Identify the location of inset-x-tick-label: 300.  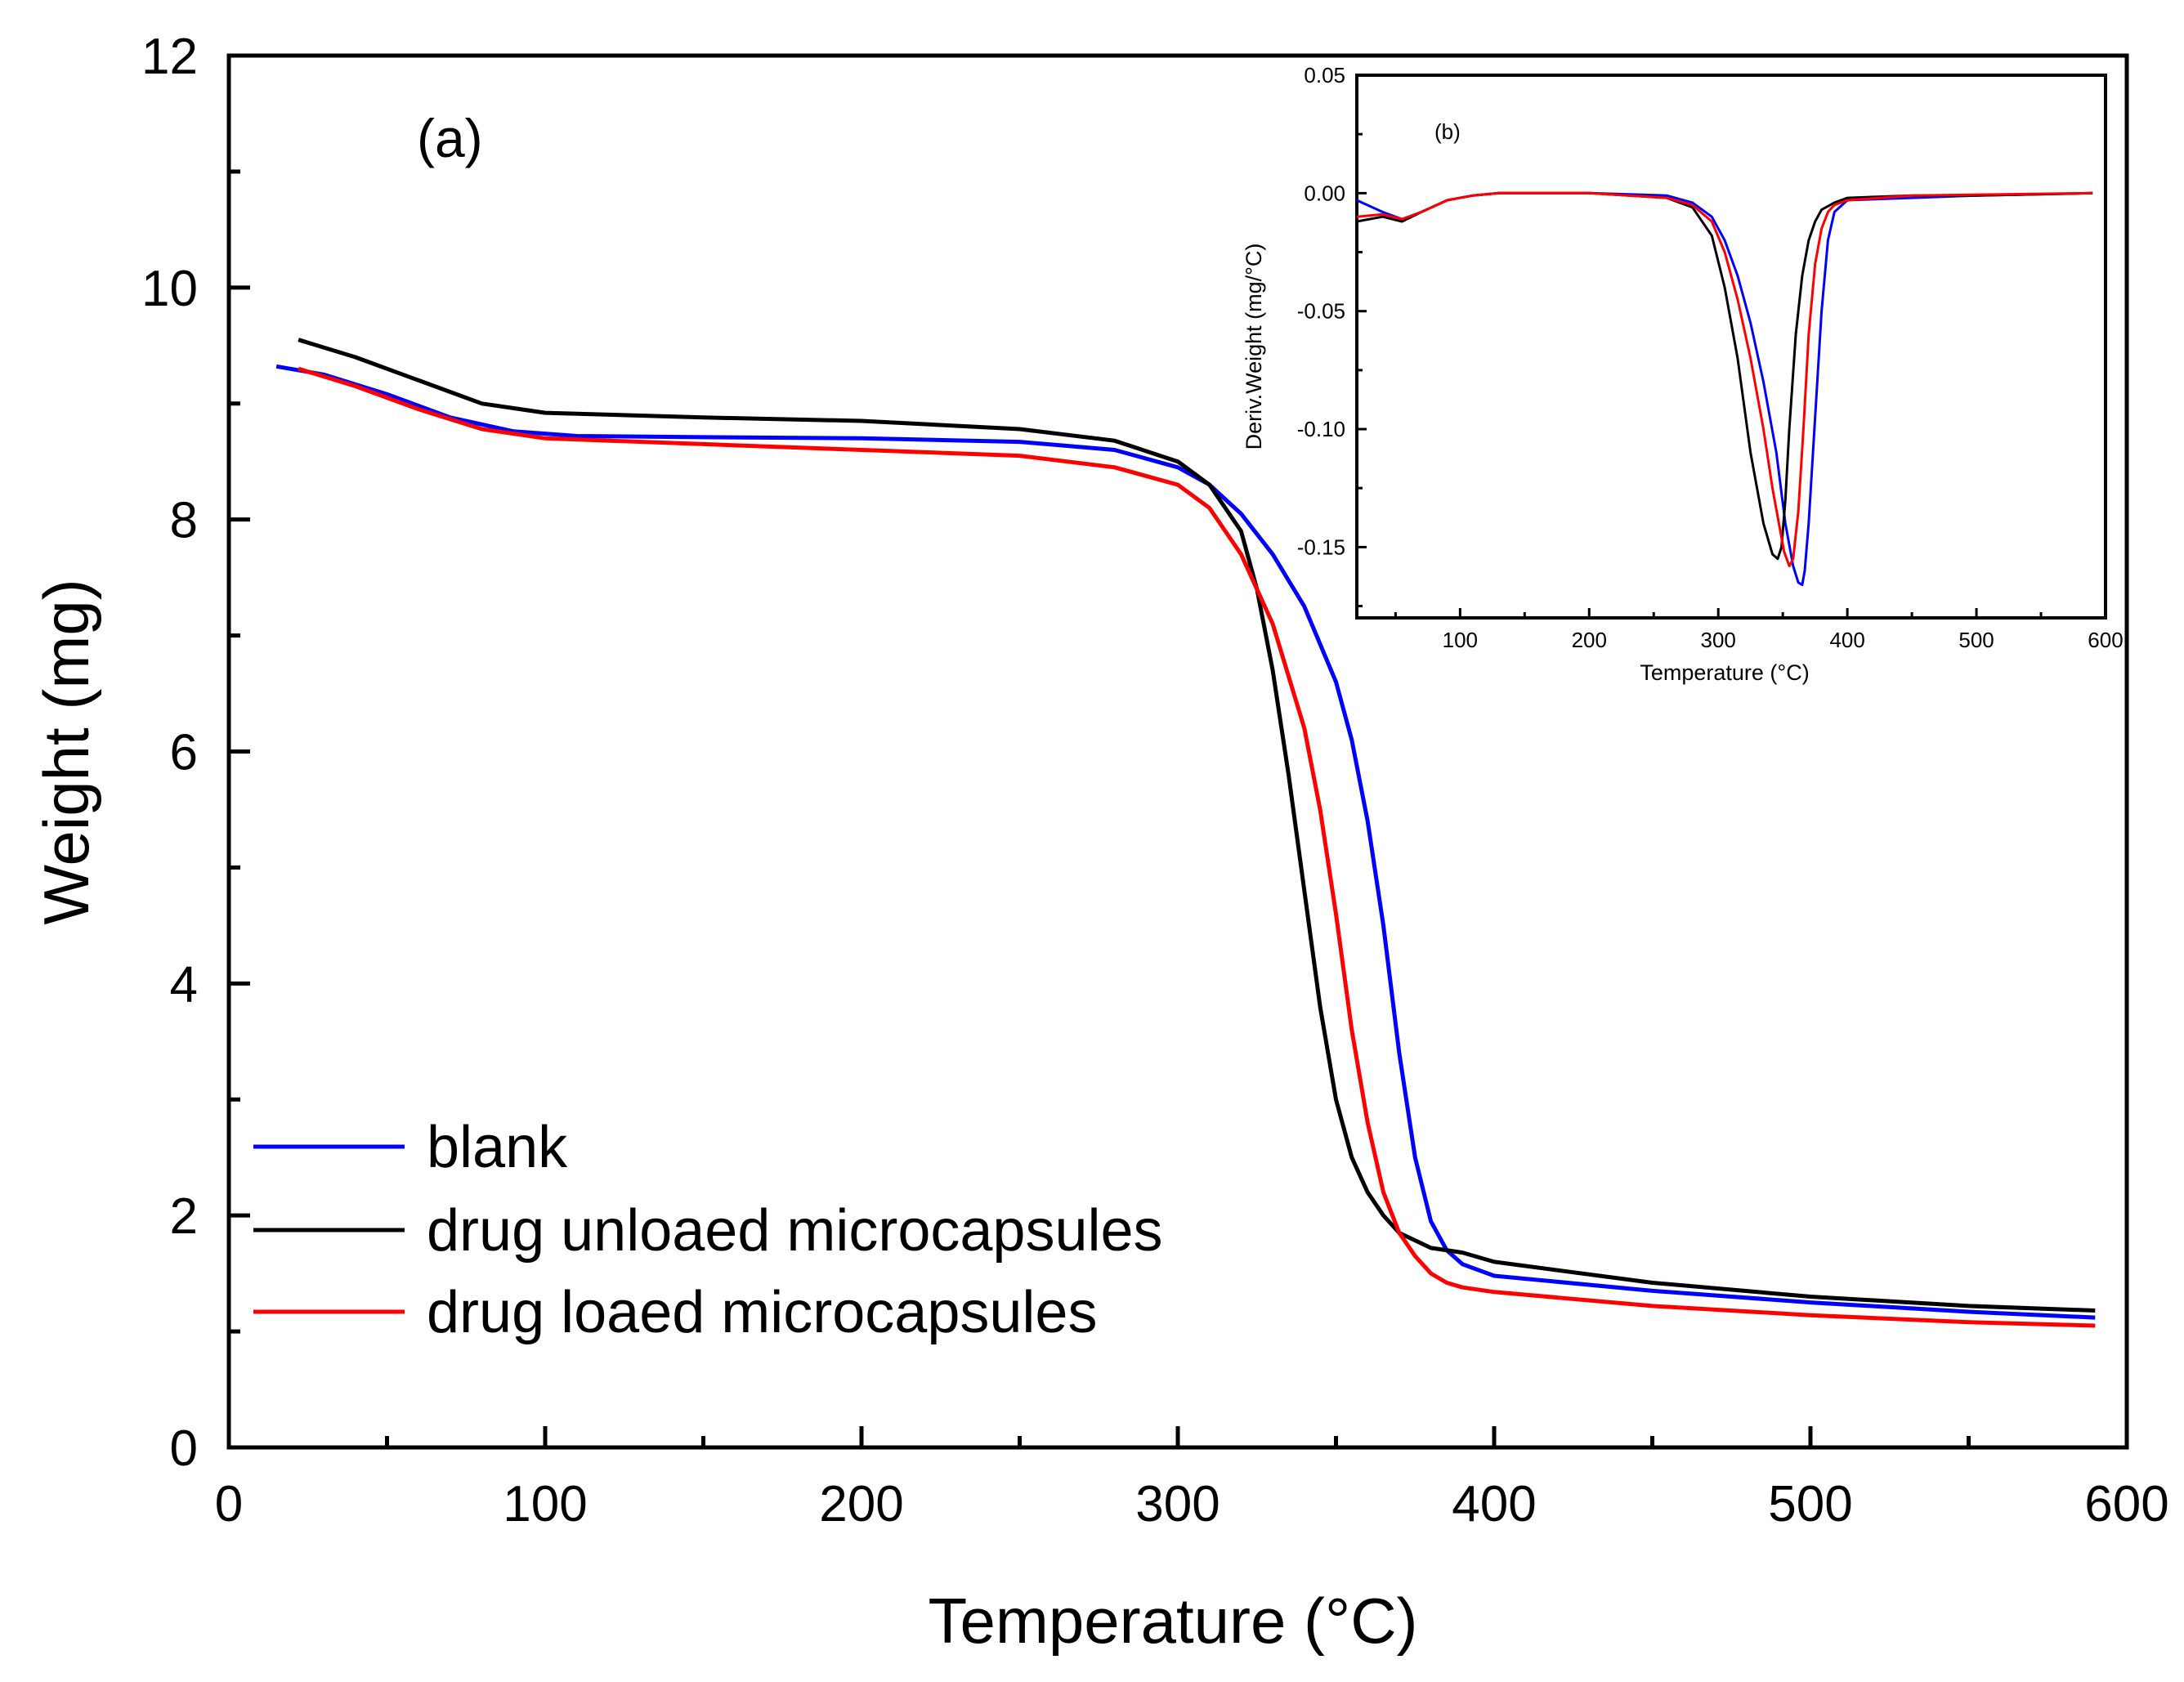
(1718, 640).